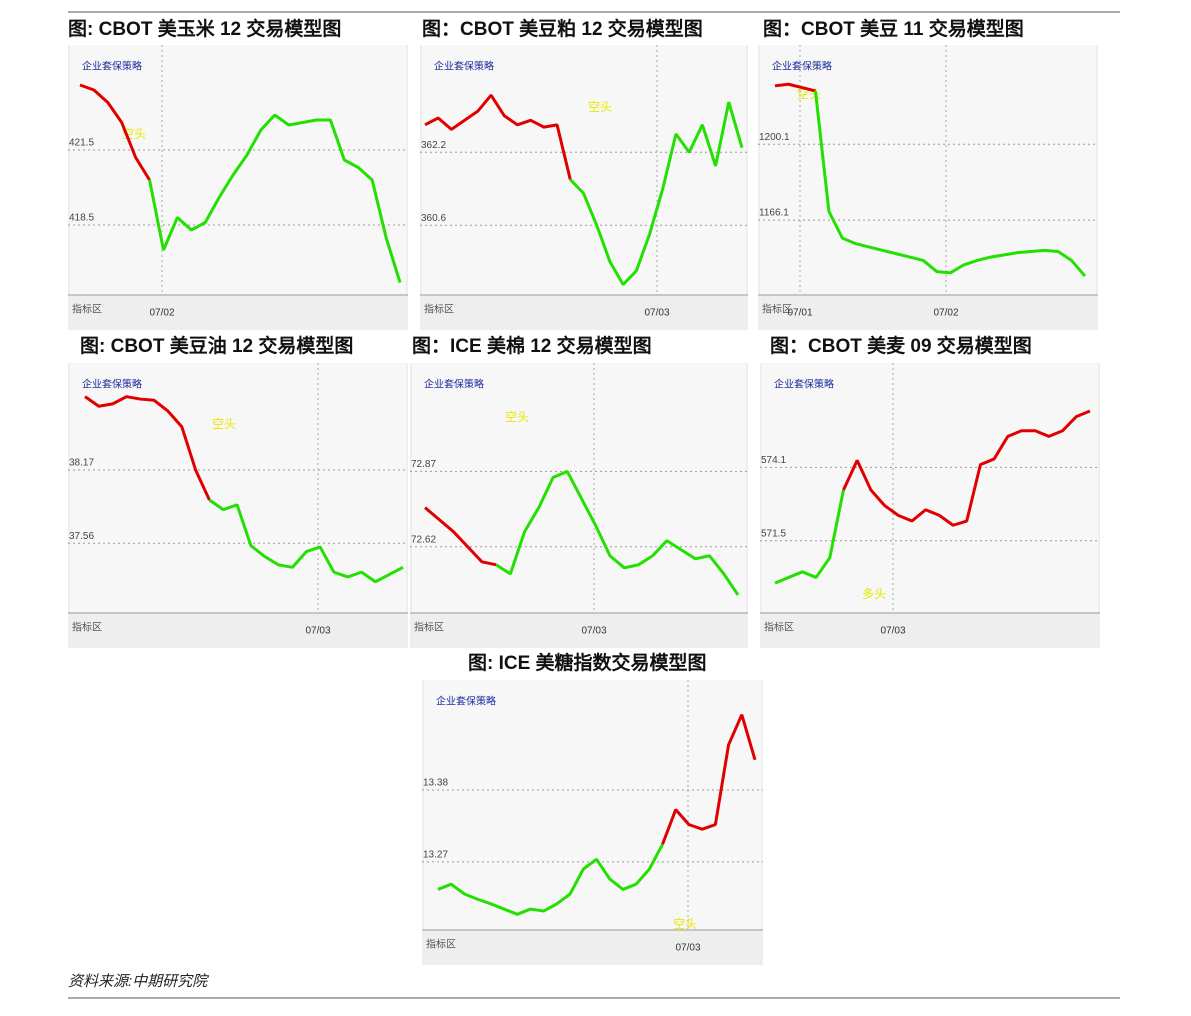 The width and height of the screenshot is (1191, 1016). What do you see at coordinates (773, 533) in the screenshot?
I see `y-tick-label: 571.5` at bounding box center [773, 533].